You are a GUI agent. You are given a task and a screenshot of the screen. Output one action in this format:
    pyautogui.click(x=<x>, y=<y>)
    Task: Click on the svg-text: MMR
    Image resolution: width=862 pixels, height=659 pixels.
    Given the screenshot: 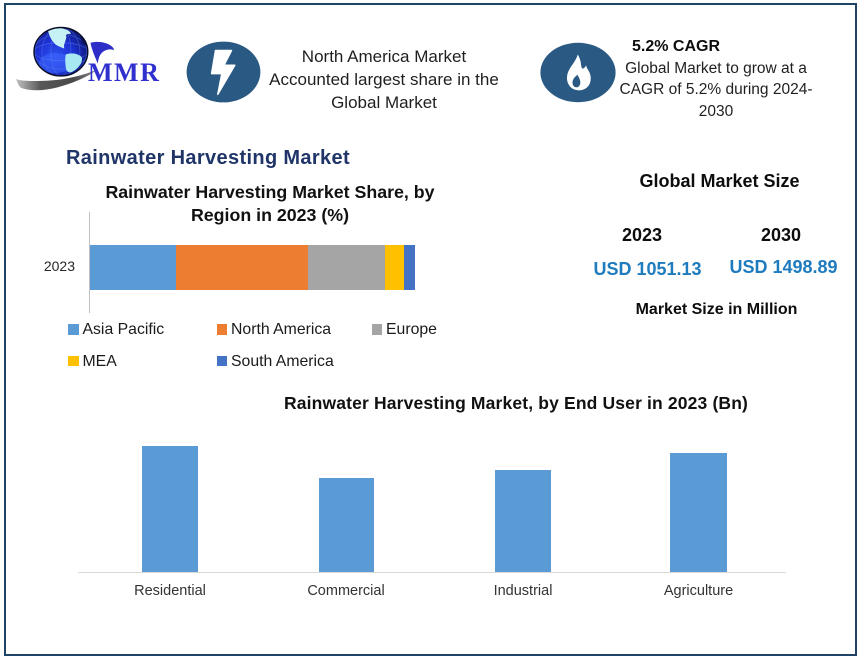 What is the action you would take?
    pyautogui.click(x=124, y=72)
    